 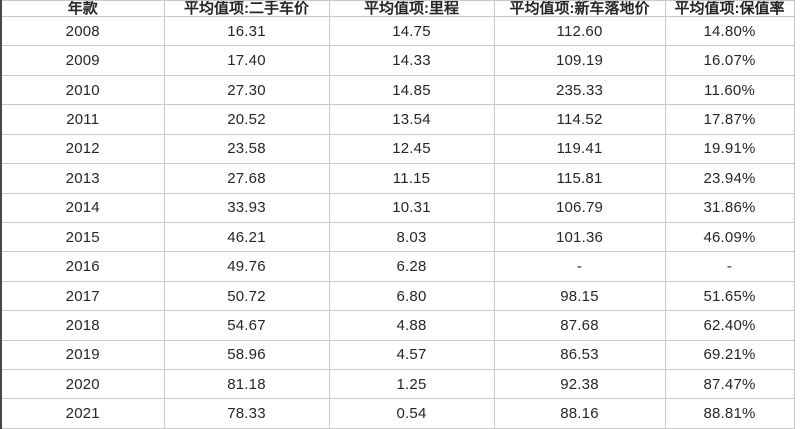 I want to click on year-cell: 2009, so click(x=82, y=60).